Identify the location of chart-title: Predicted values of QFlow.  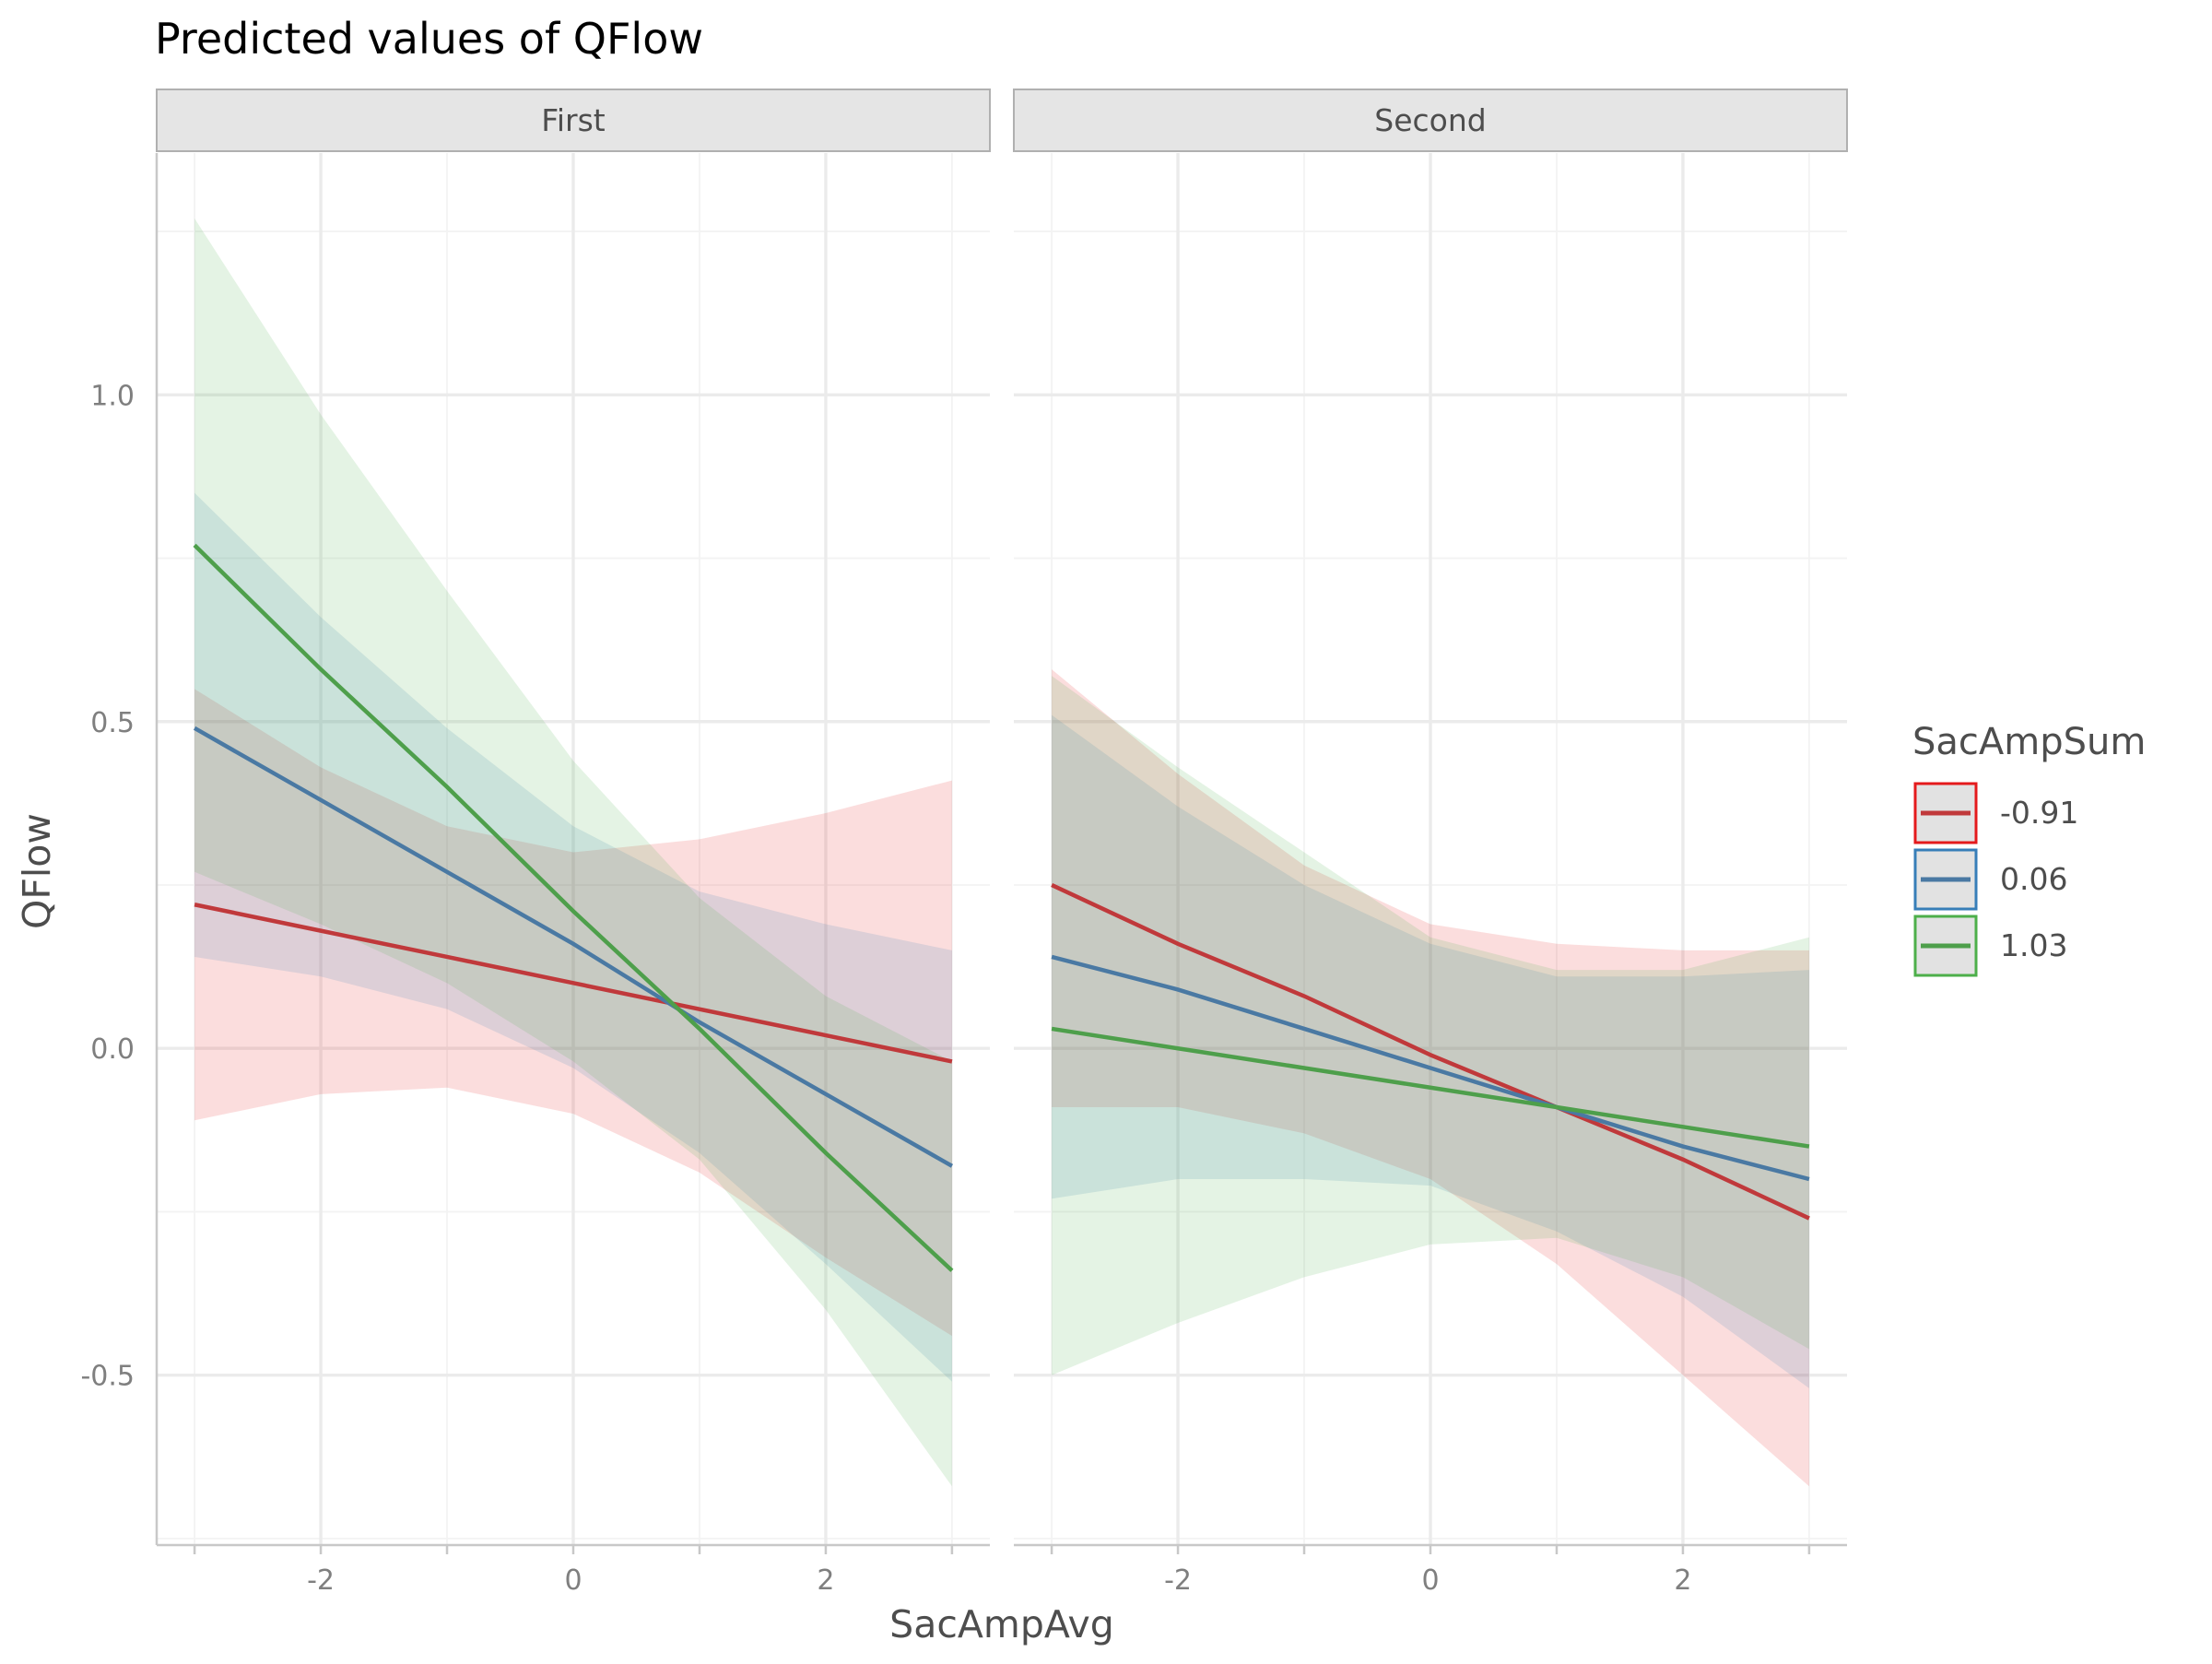
(429, 39).